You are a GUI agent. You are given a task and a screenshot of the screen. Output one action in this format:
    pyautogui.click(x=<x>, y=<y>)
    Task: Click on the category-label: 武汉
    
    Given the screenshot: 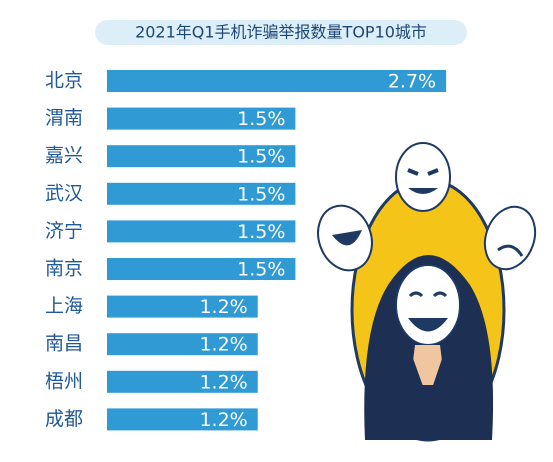 What is the action you would take?
    pyautogui.click(x=64, y=193)
    